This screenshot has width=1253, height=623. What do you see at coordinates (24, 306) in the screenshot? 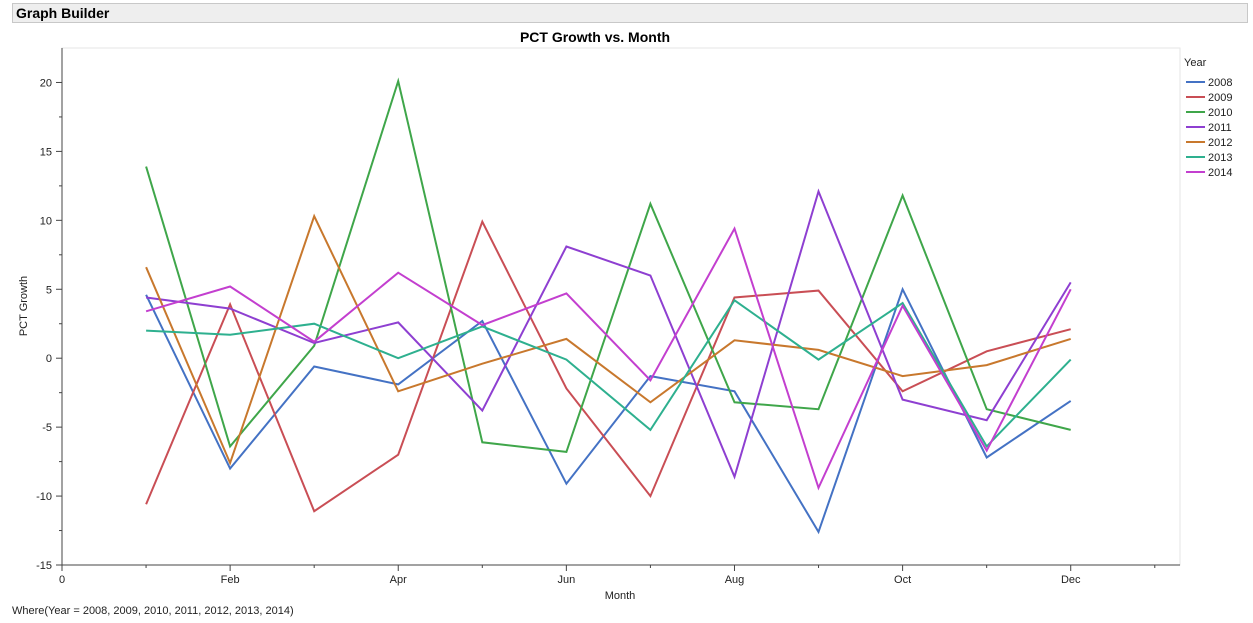
I see `y-axis-title: PCT Growth` at bounding box center [24, 306].